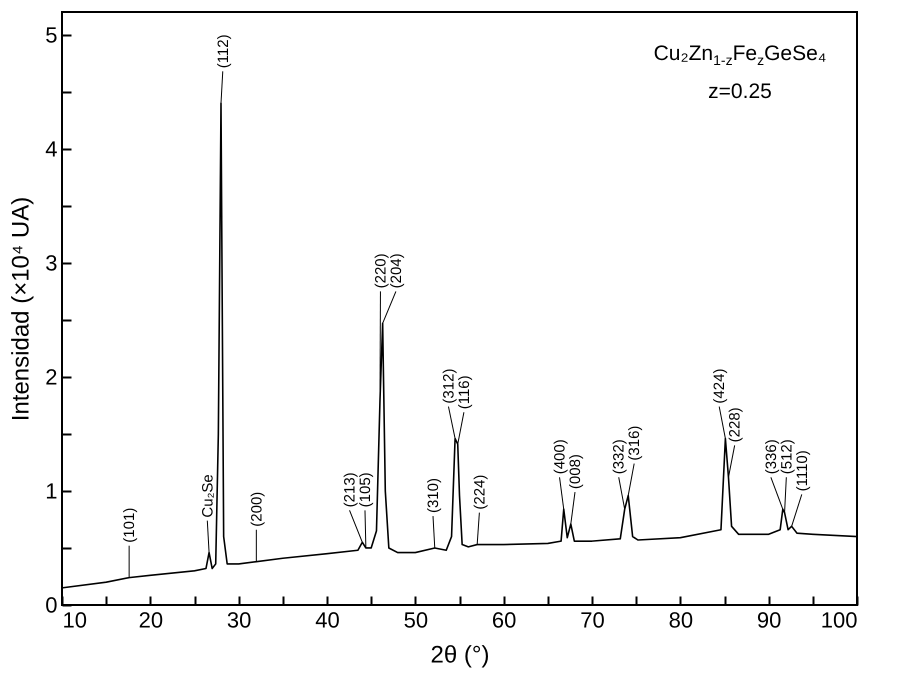 Image resolution: width=923 pixels, height=696 pixels. What do you see at coordinates (51, 491) in the screenshot?
I see `y-tick-label: 1` at bounding box center [51, 491].